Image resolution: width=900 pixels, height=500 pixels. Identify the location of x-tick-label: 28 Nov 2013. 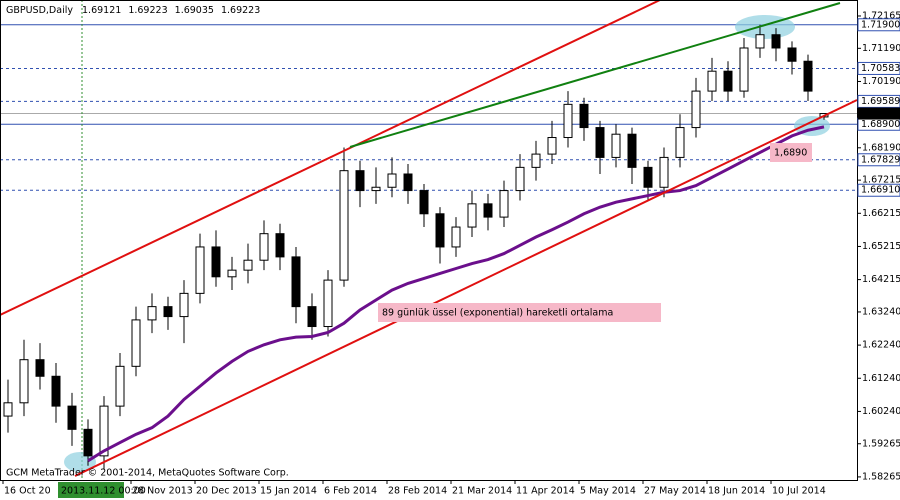
(162, 491).